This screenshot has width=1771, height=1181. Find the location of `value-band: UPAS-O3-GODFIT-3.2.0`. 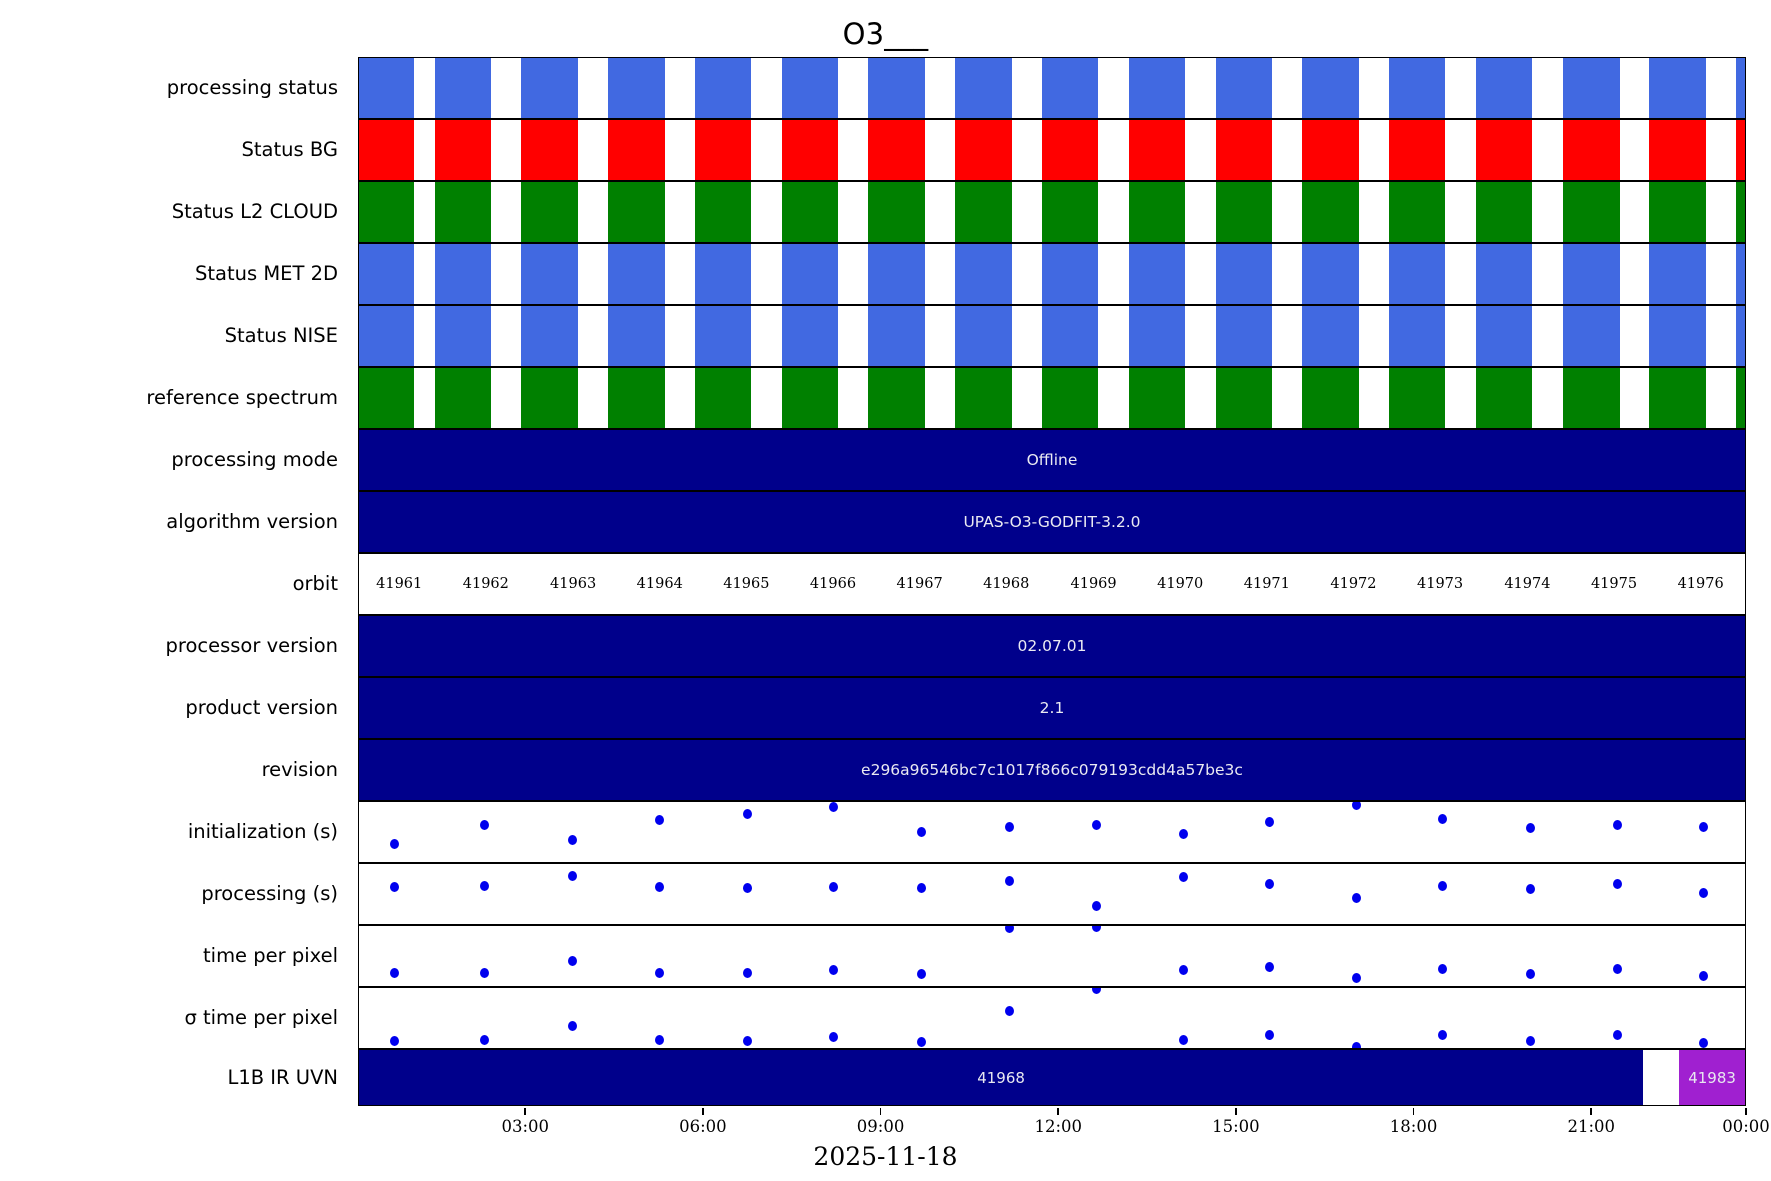

value-band: UPAS-O3-GODFIT-3.2.0 is located at coordinates (1052, 522).